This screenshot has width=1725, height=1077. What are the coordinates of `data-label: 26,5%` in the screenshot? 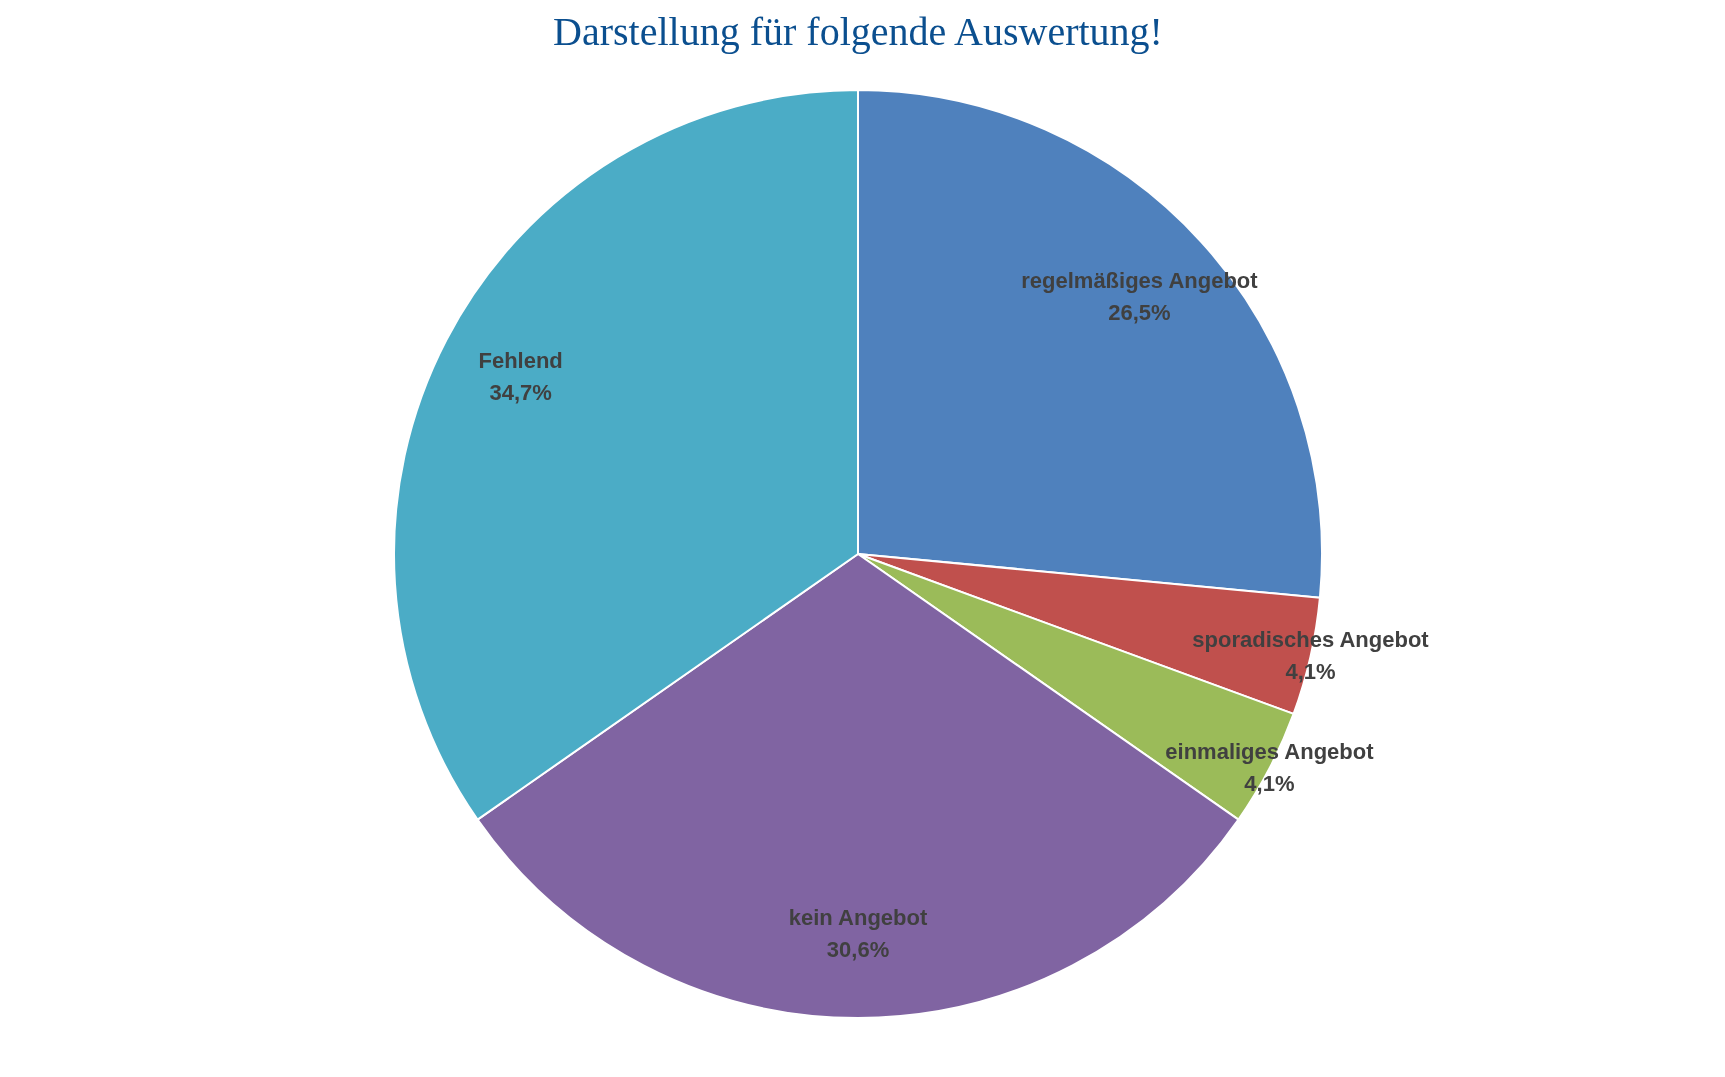 It's located at (1139, 312).